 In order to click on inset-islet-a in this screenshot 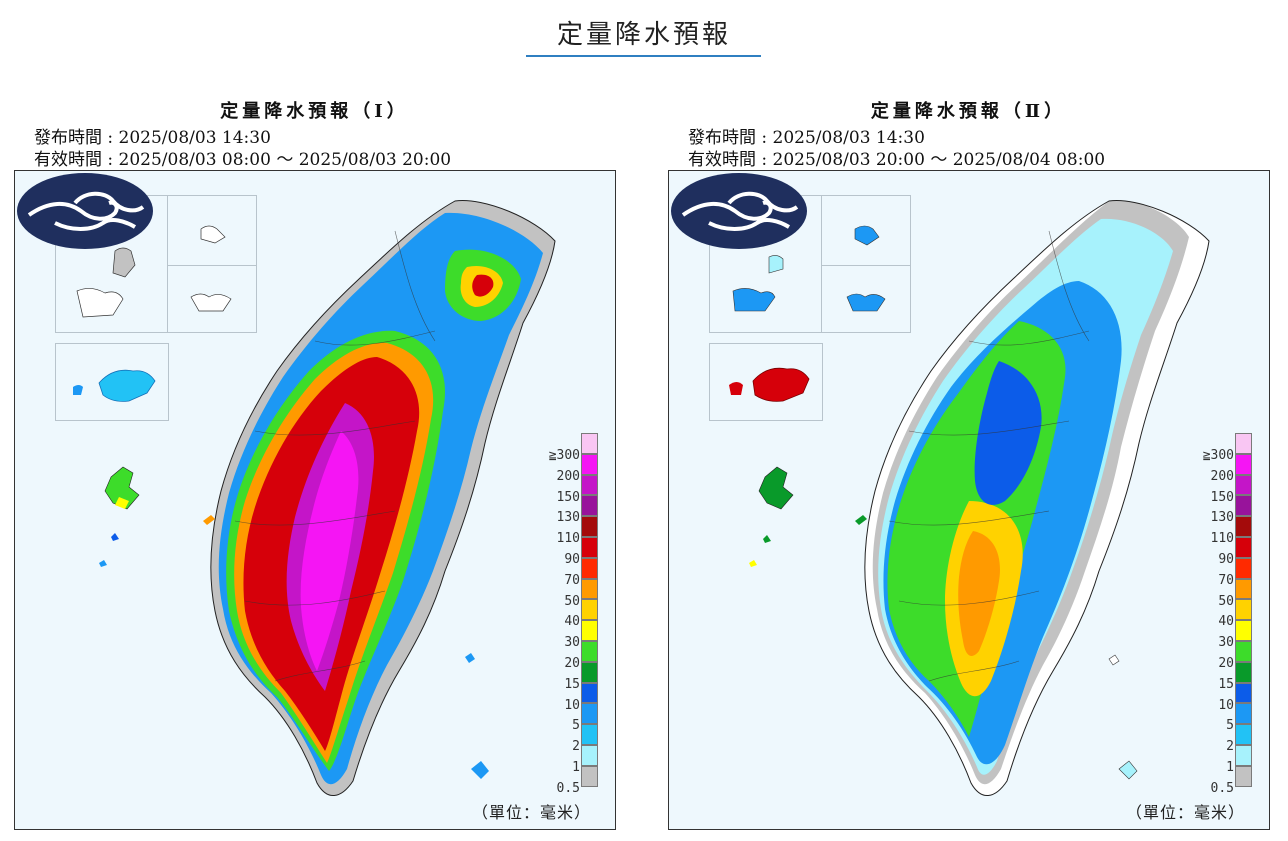, I will do `click(212, 231)`.